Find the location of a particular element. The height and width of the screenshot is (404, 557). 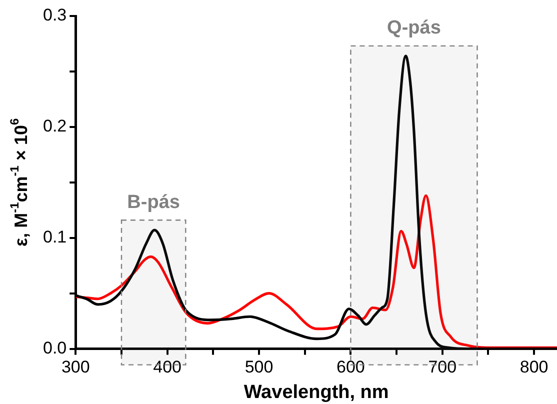

x-tick-label: 500 is located at coordinates (259, 367).